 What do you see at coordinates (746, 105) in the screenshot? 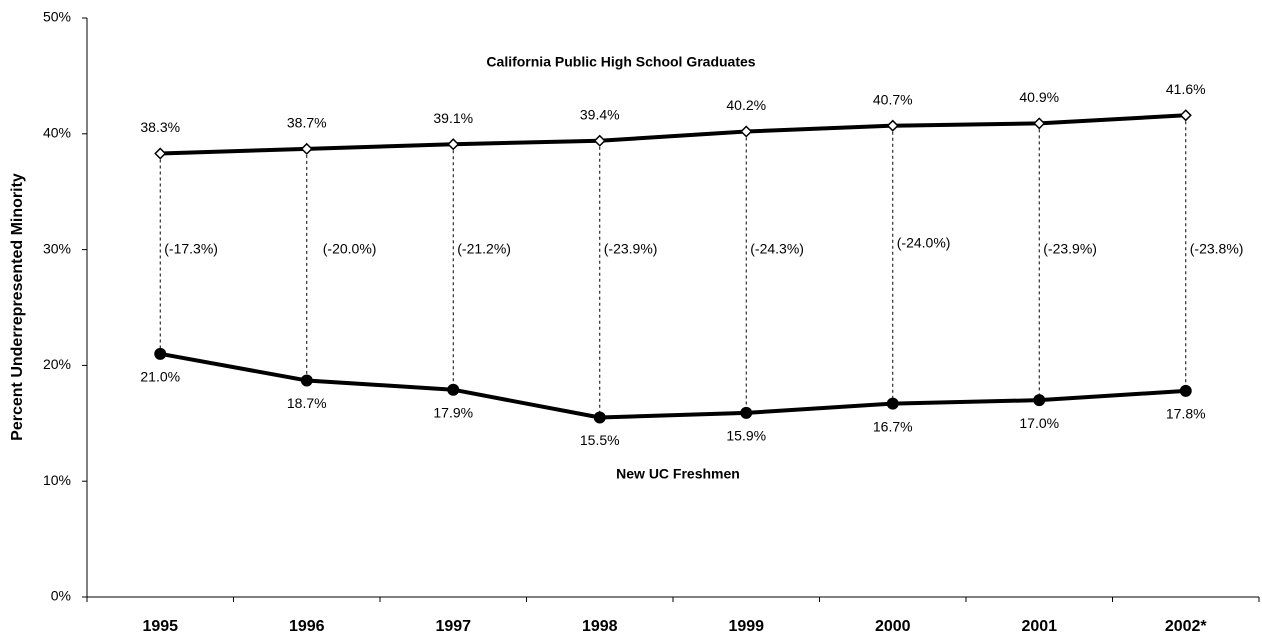
I see `data-label: 40.2%` at bounding box center [746, 105].